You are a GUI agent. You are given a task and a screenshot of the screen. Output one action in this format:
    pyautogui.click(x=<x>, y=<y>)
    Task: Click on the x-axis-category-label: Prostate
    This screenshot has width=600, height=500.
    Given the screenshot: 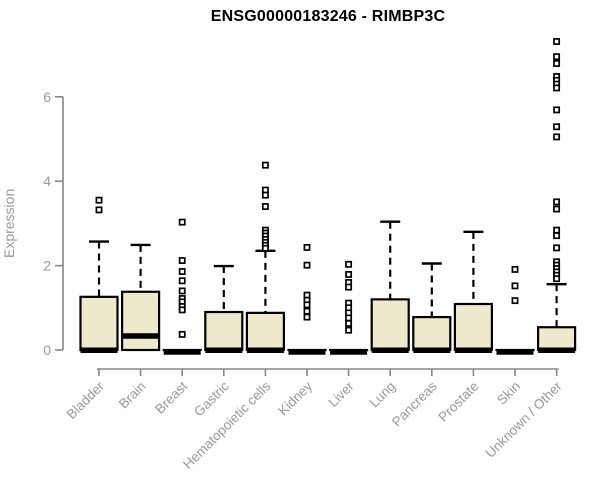 What is the action you would take?
    pyautogui.click(x=458, y=402)
    